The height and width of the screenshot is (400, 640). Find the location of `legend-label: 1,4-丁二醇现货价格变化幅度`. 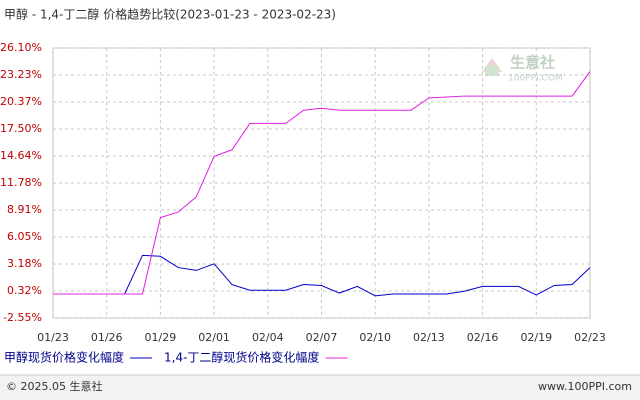

legend-label: 1,4-丁二醇现货价格变化幅度 is located at coordinates (241, 357).